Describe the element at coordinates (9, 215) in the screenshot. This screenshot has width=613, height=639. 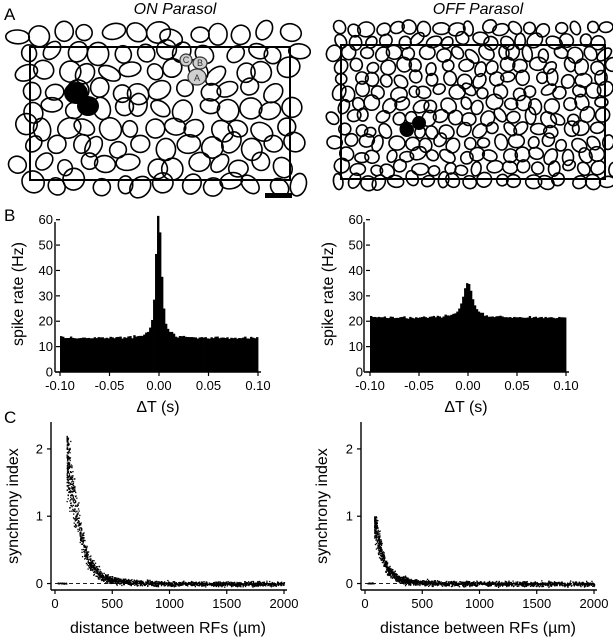
I see `panel-letter-b: B` at that location.